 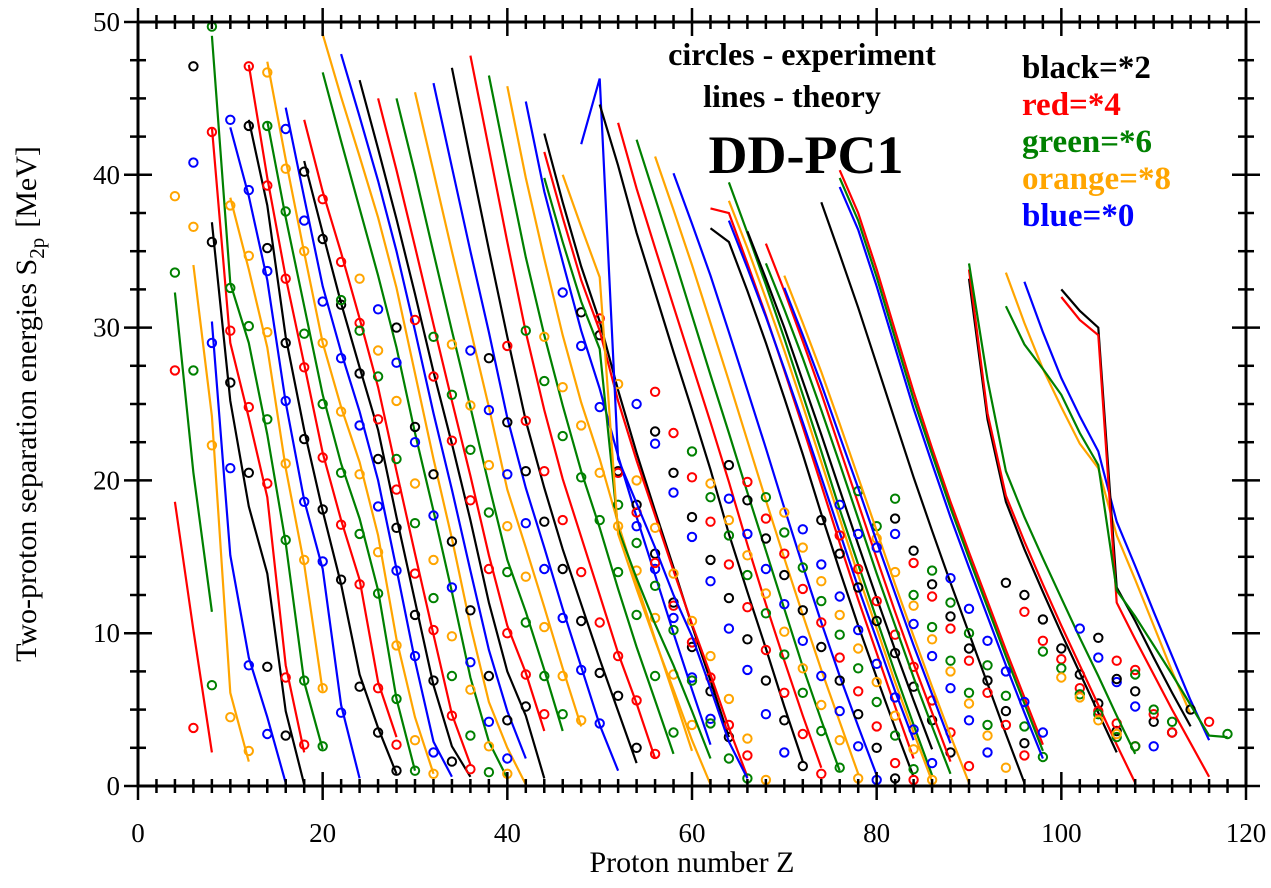 What do you see at coordinates (37, 248) in the screenshot?
I see `y-axis-title-subscript: 2p` at bounding box center [37, 248].